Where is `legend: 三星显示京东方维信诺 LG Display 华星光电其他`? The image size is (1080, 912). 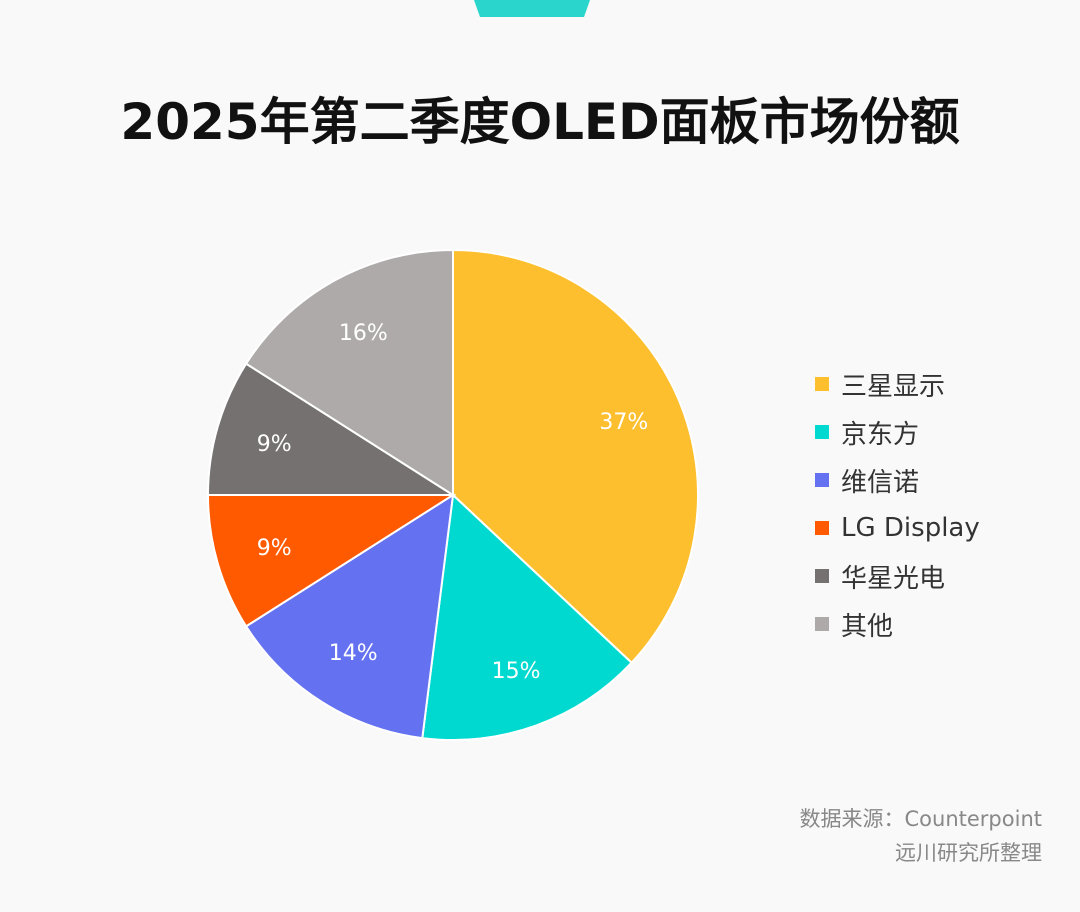 legend: 三星显示京东方维信诺 LG Display 华星光电其他 is located at coordinates (897, 504).